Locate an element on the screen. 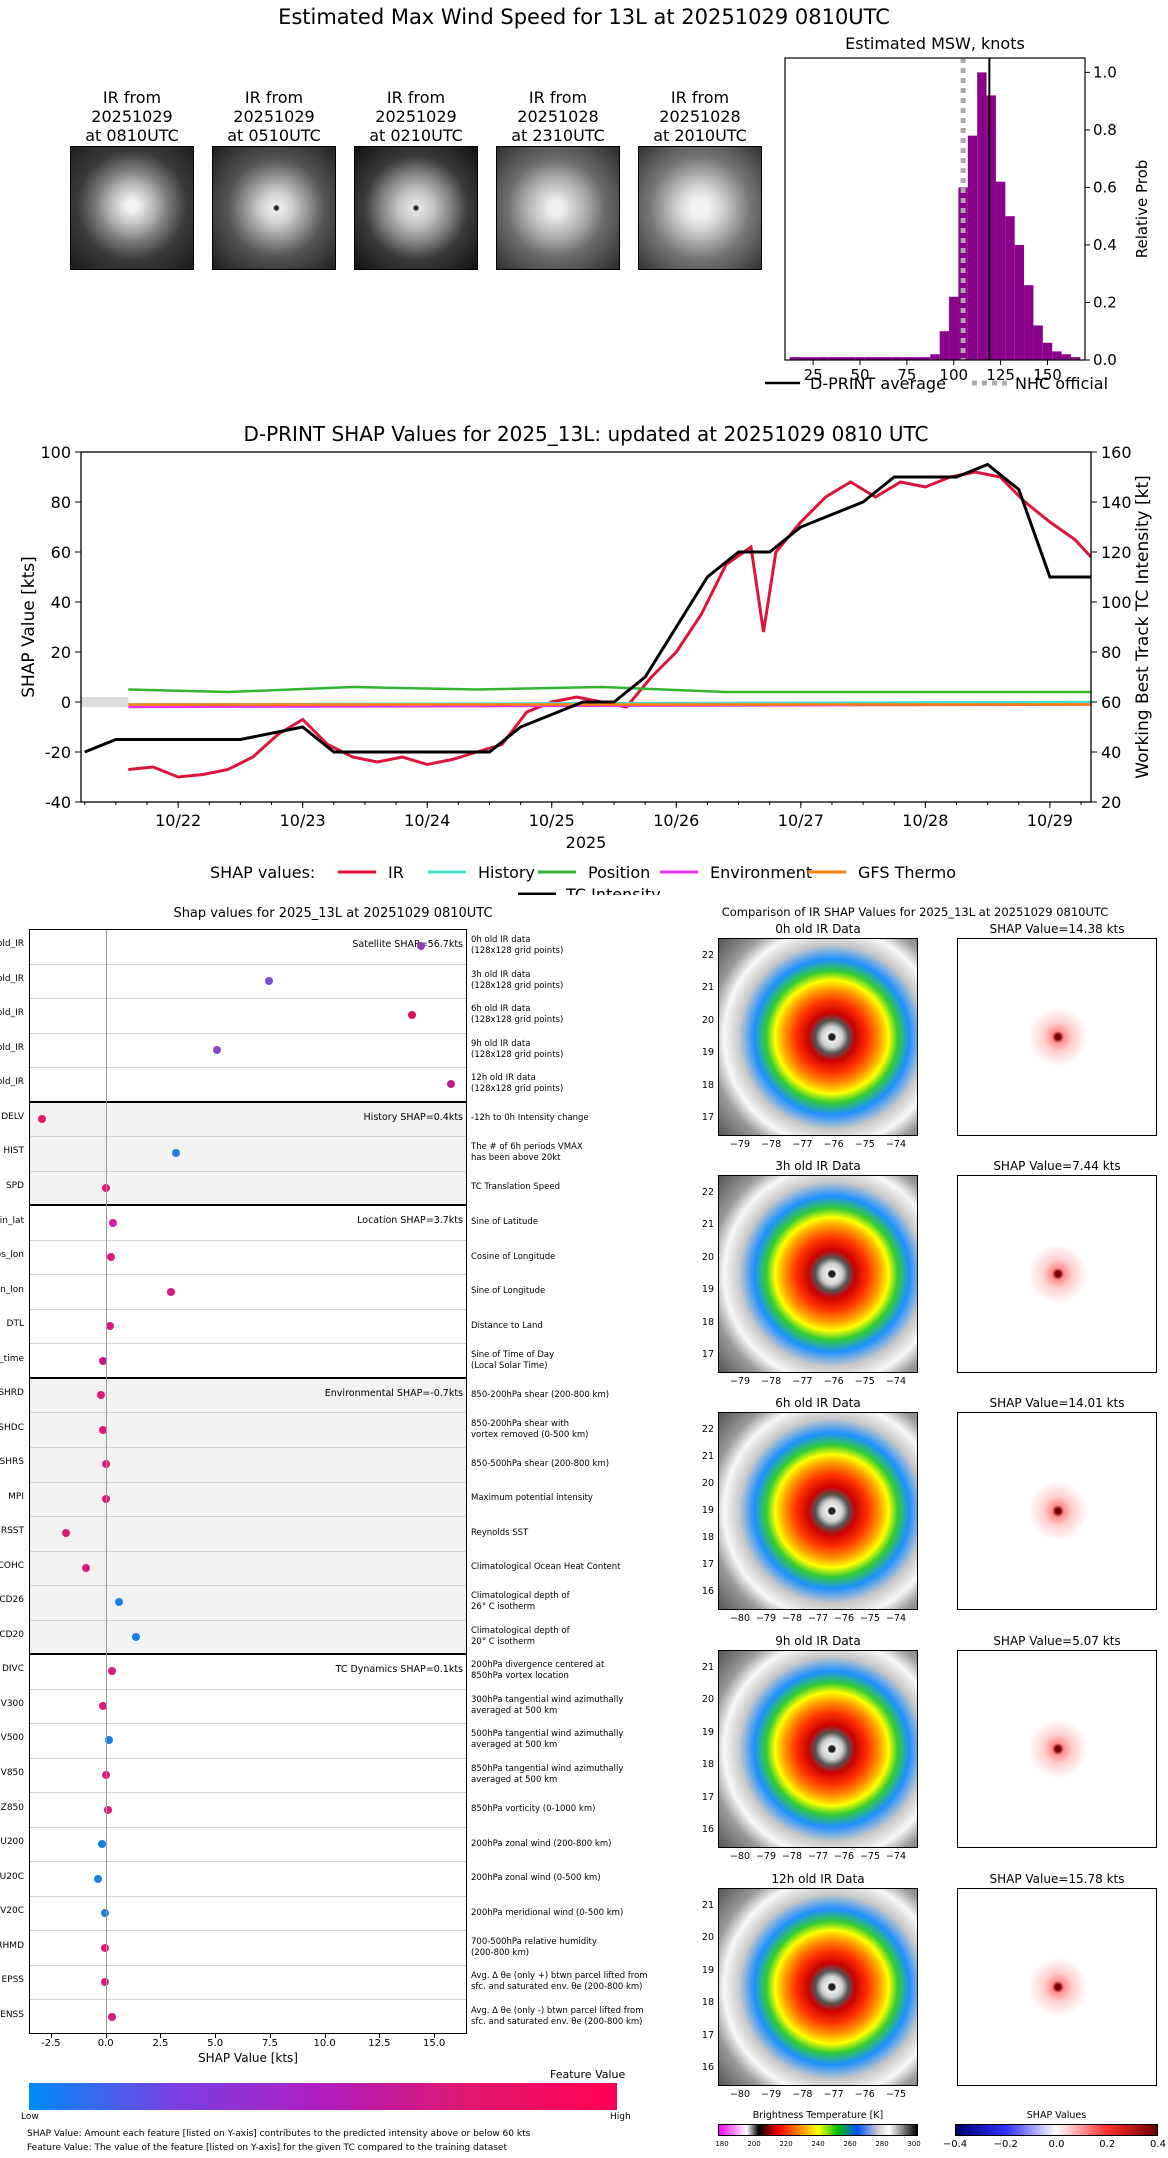  thumb-caption: IR from 20251029 at 0210UTC is located at coordinates (416, 116).